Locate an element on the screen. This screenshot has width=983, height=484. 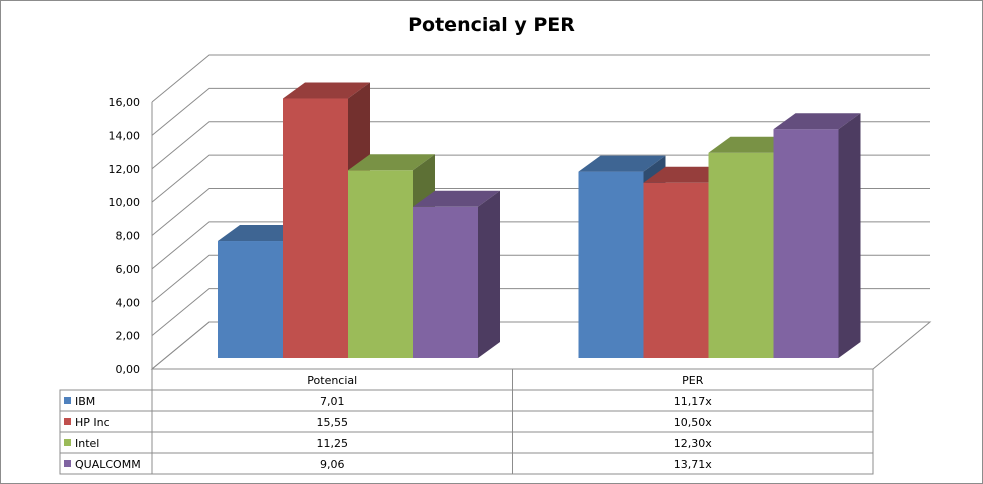
data-label: 13,71x is located at coordinates (693, 464).